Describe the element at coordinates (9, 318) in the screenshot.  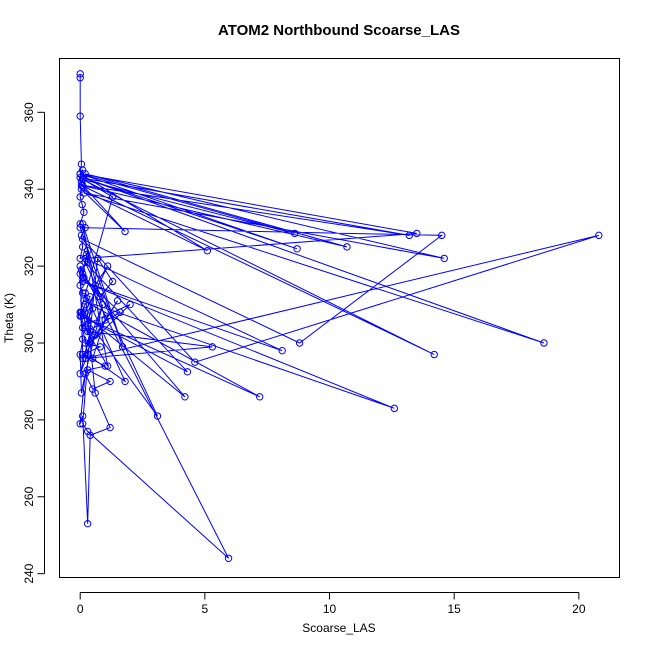
I see `y-axis-label: Theta (K)` at that location.